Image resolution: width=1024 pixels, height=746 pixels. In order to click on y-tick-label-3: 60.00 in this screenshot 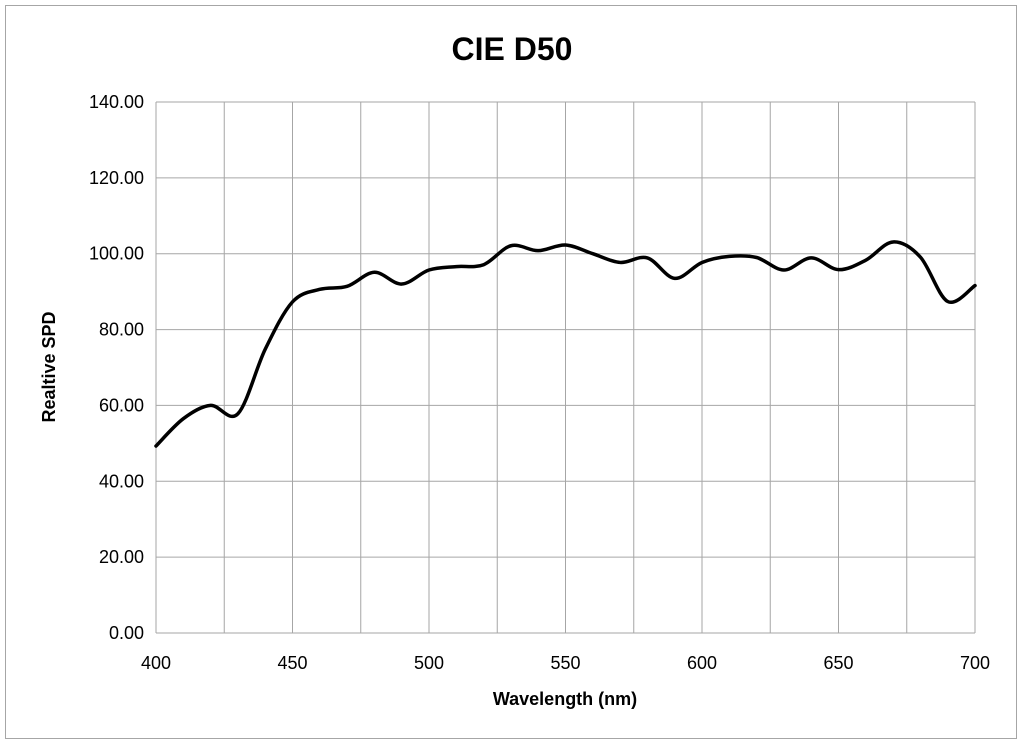, I will do `click(121, 405)`.